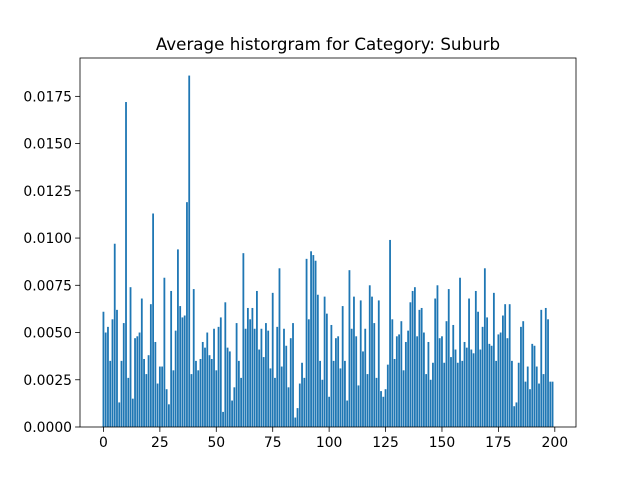 Image resolution: width=640 pixels, height=480 pixels. Describe the element at coordinates (273, 443) in the screenshot. I see `x-tick-label: 75` at that location.